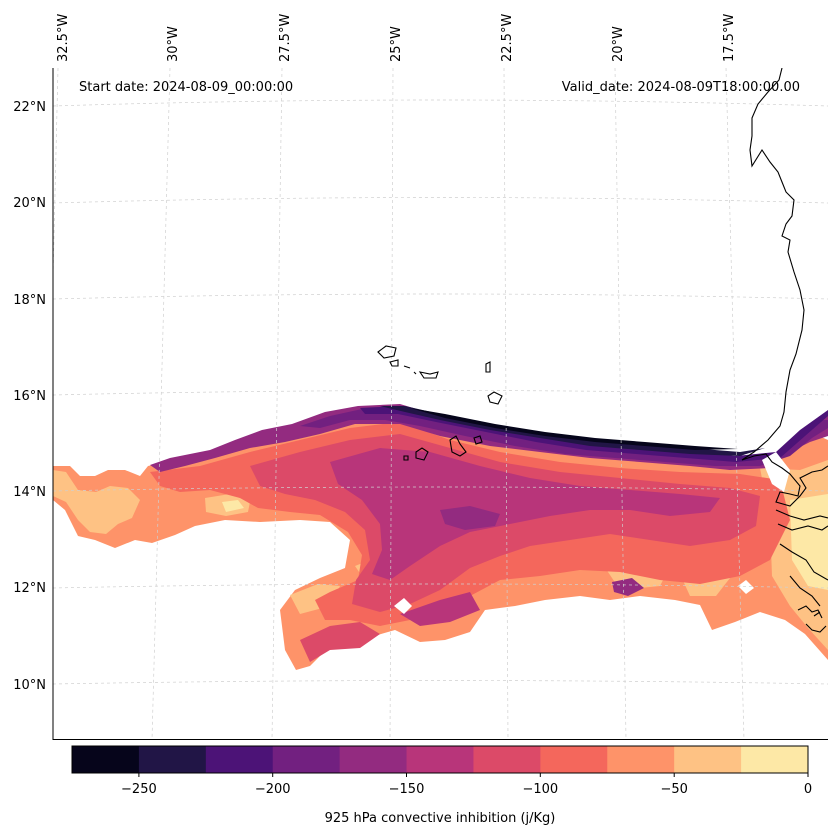 Image resolution: width=837 pixels, height=836 pixels. What do you see at coordinates (406, 458) in the screenshot?
I see `cape-verde-brava` at bounding box center [406, 458].